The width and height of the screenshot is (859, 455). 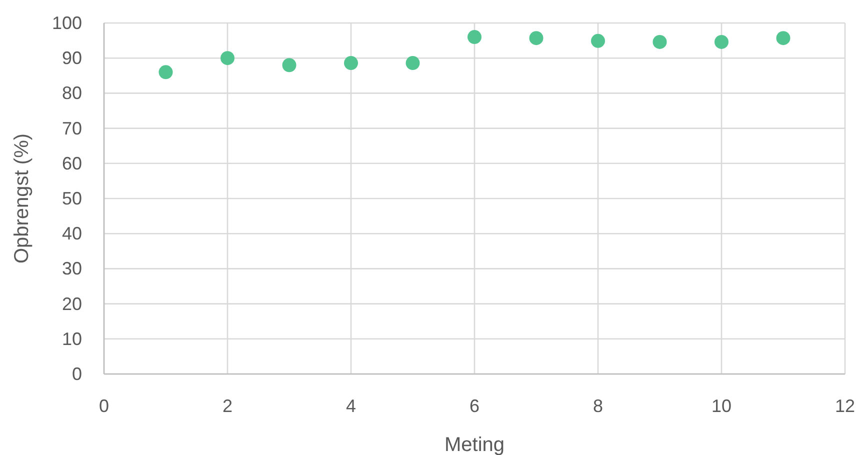 I want to click on y-tick-label: 20, so click(x=72, y=304).